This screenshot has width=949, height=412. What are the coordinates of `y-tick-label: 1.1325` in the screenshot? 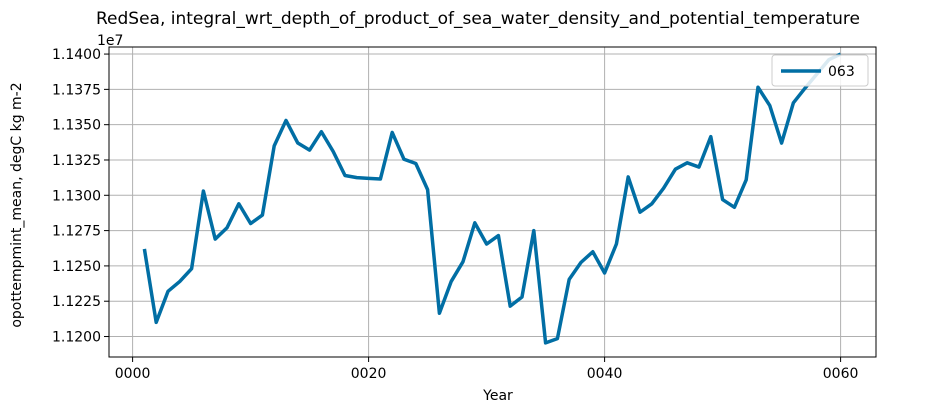 It's located at (76, 161).